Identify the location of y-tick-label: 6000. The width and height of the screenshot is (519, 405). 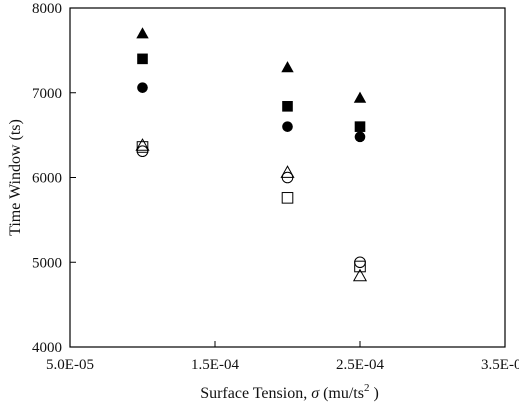
(47, 179).